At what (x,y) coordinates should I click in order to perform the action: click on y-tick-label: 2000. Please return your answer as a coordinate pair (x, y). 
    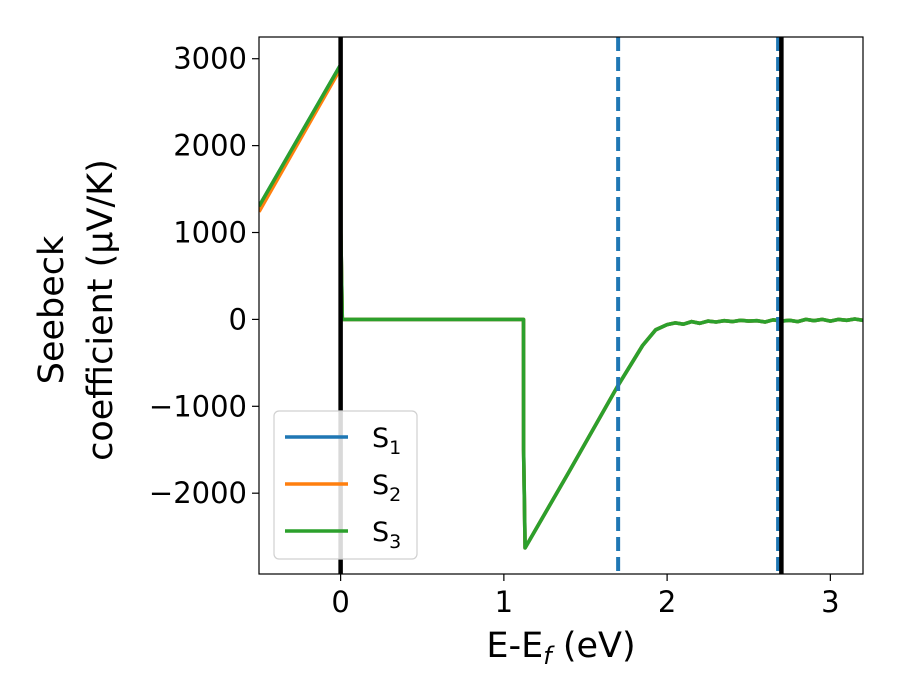
    Looking at the image, I should click on (210, 146).